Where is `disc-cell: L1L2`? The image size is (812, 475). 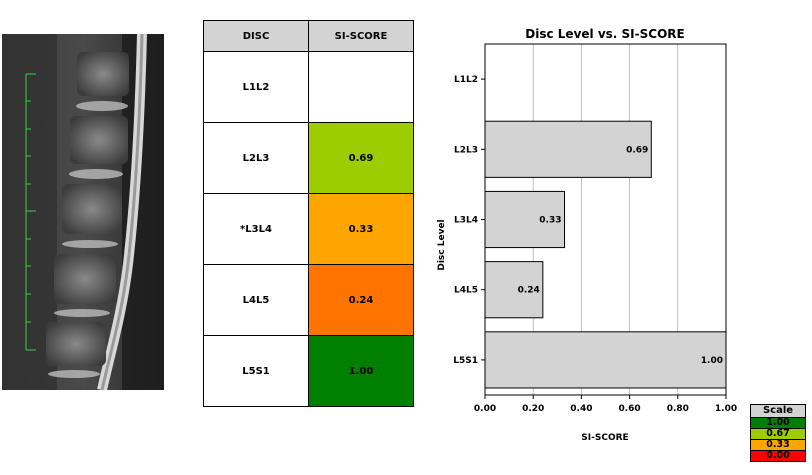
disc-cell: L1L2 is located at coordinates (256, 87).